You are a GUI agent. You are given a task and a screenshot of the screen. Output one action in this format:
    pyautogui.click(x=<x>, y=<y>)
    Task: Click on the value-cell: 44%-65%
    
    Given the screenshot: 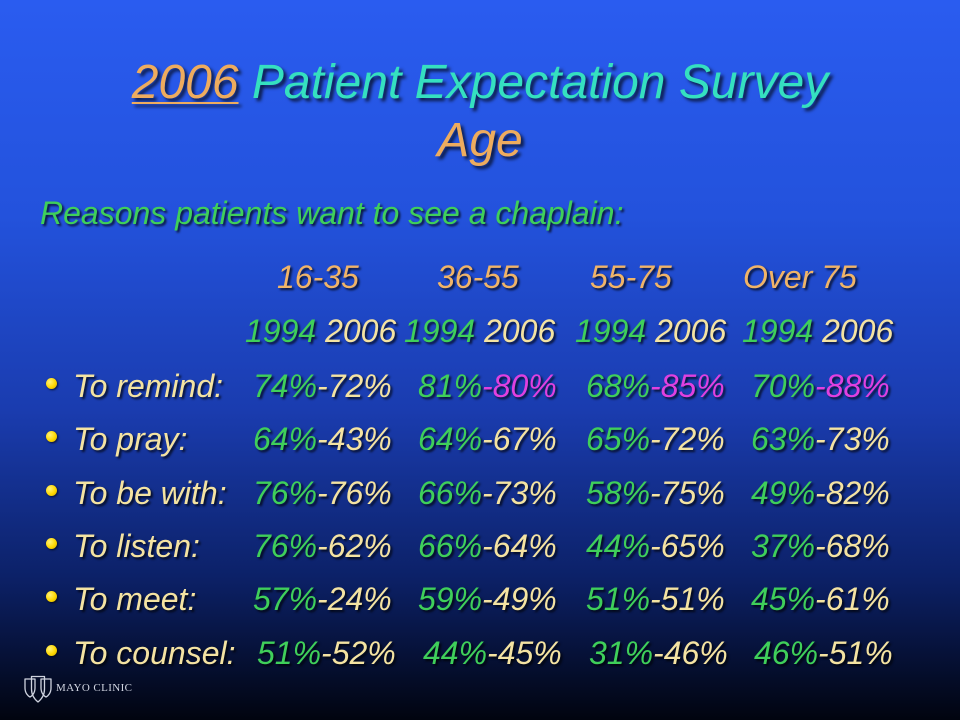 What is the action you would take?
    pyautogui.click(x=655, y=546)
    